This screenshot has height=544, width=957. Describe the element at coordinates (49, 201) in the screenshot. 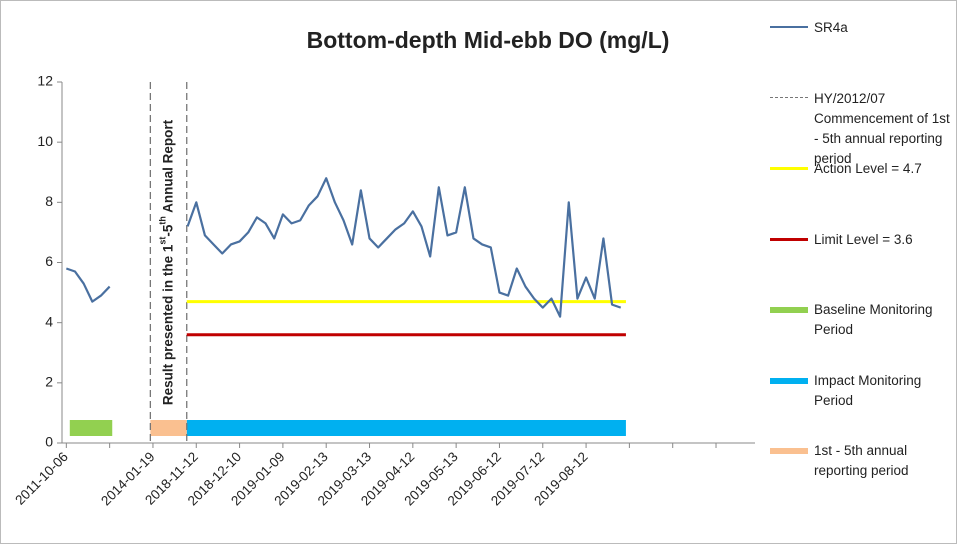

I see `y-tick-label: 8` at that location.